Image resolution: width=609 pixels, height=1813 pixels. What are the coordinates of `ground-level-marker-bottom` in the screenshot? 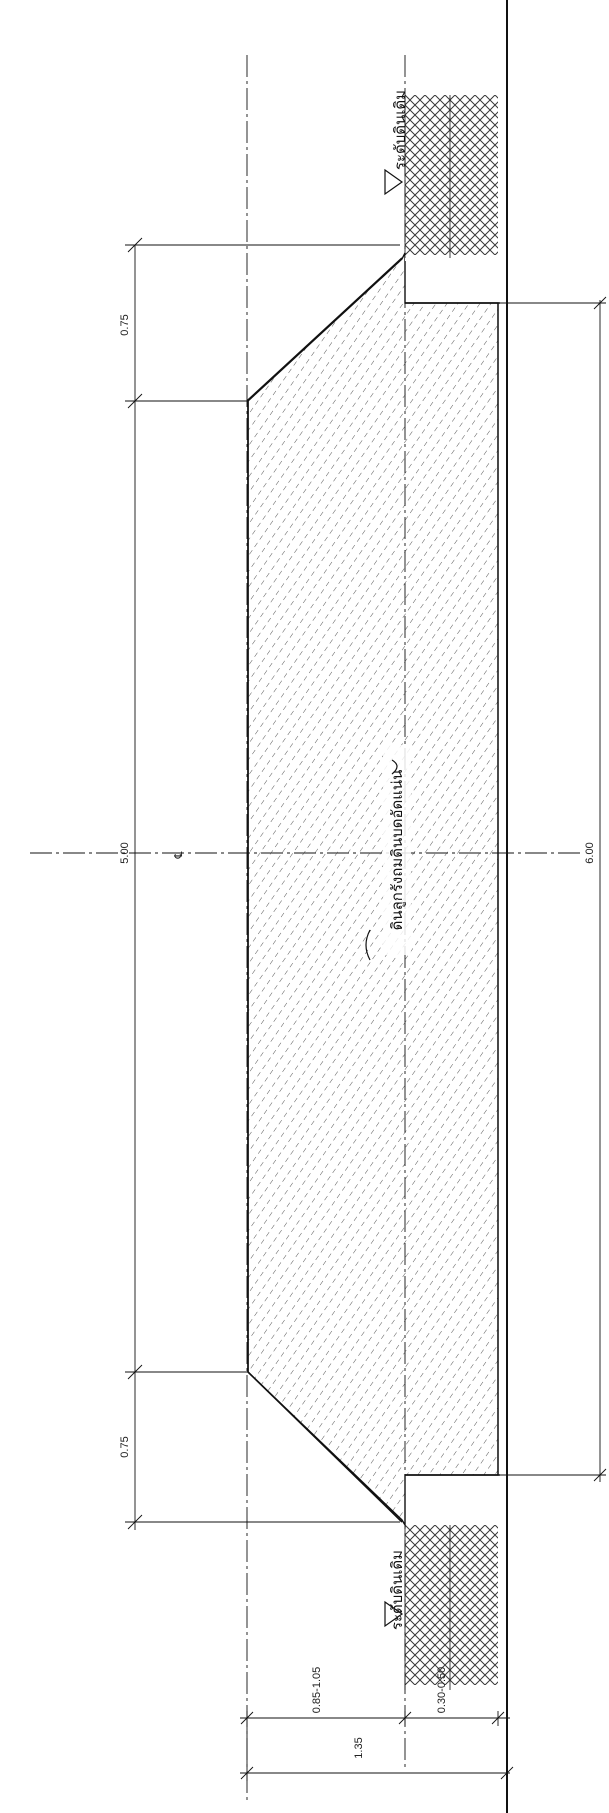 It's located at (394, 1614).